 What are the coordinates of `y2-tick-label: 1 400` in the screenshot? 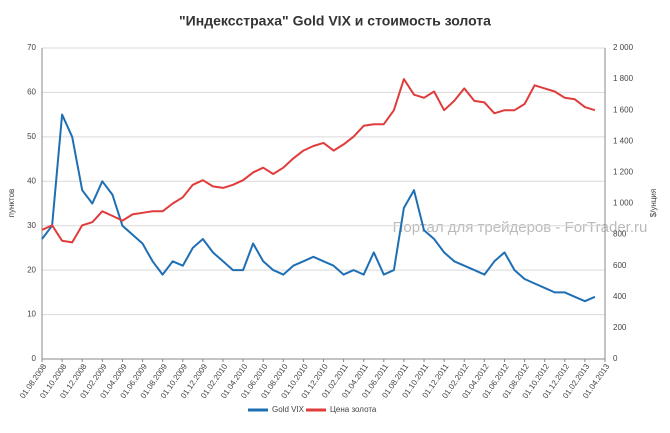 It's located at (623, 140).